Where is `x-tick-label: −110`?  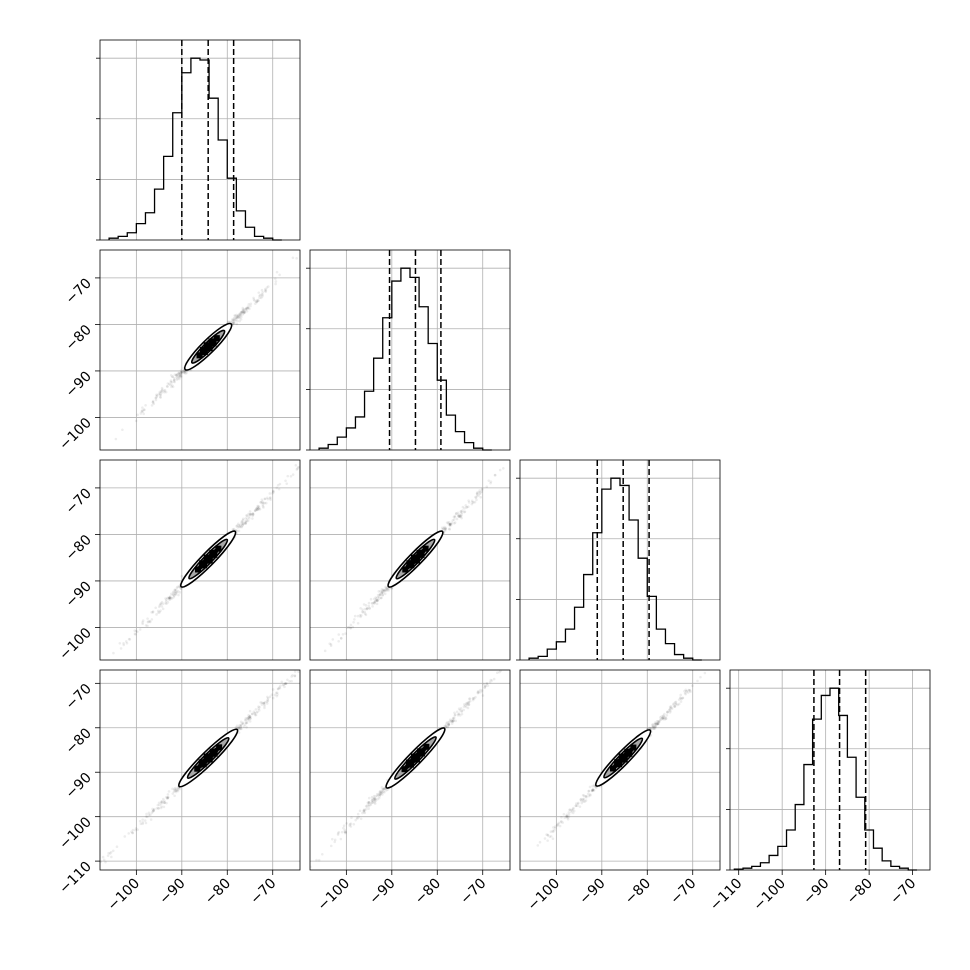 x-tick-label: −110 is located at coordinates (726, 895).